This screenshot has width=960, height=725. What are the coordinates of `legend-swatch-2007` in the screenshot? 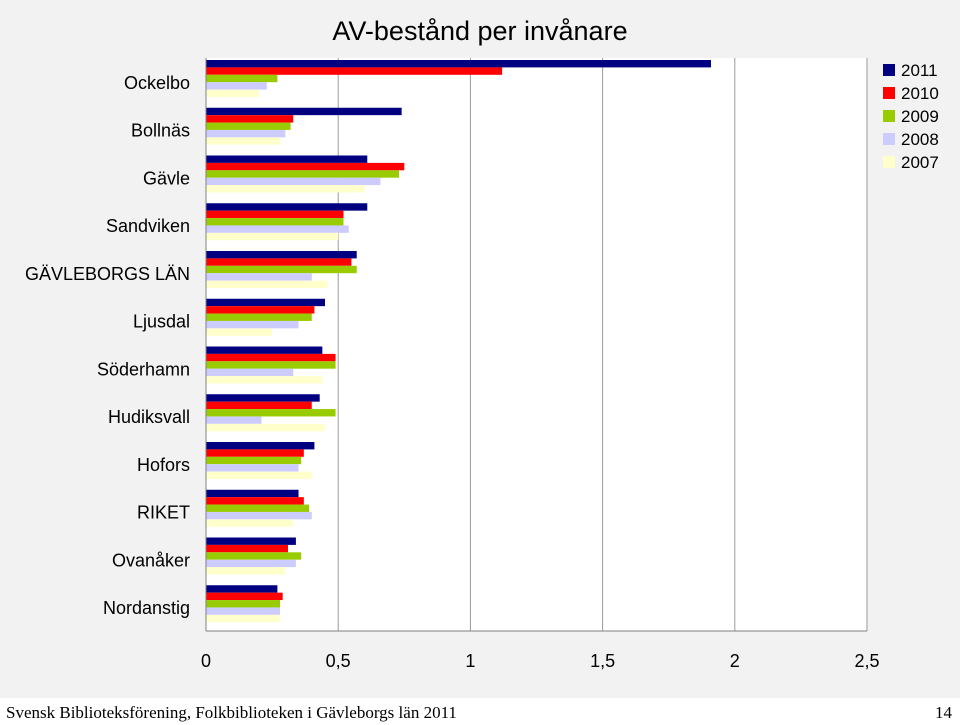 It's located at (889, 162).